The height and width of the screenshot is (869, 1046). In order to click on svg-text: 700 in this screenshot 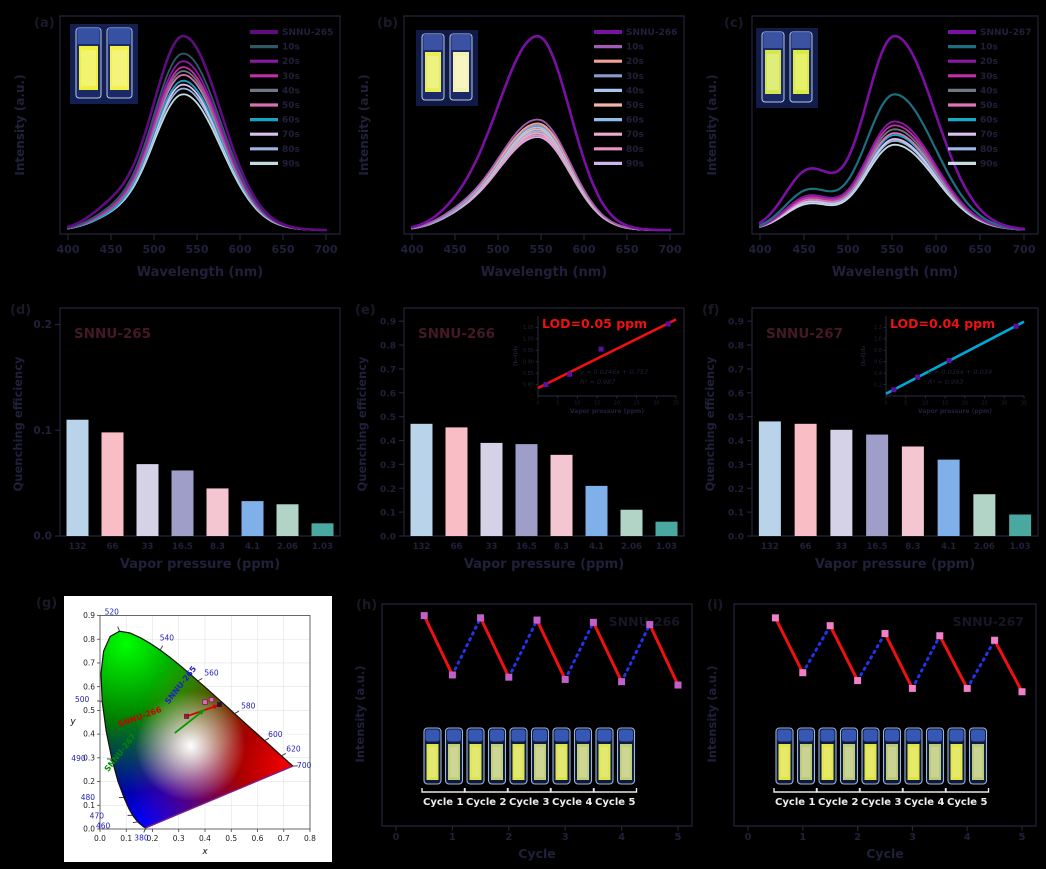, I will do `click(326, 249)`.